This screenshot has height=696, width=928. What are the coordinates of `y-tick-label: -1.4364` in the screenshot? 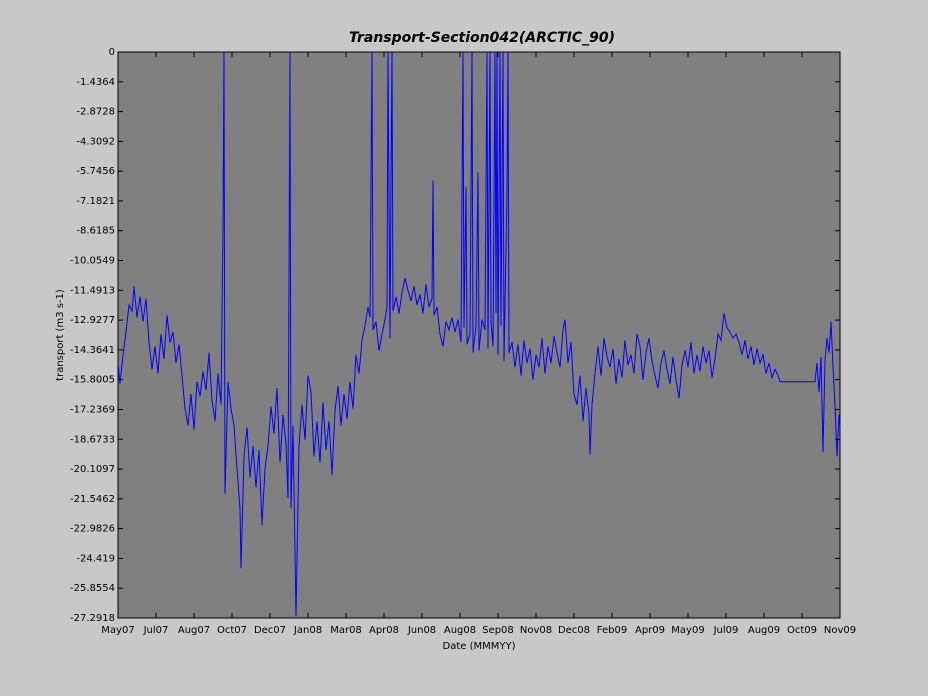 It's located at (95, 82).